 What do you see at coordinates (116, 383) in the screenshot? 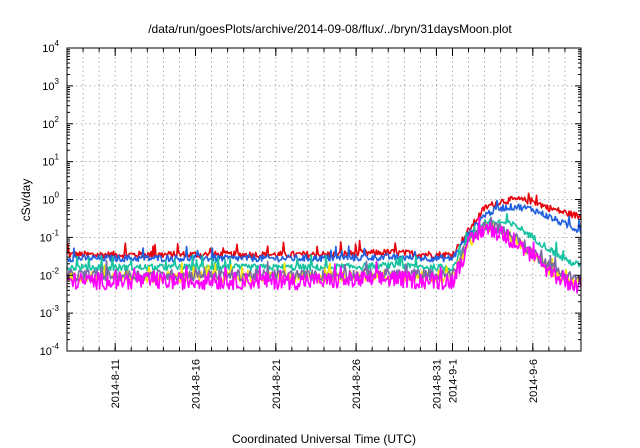
I see `x-tick-label: 2014-8-11` at bounding box center [116, 383].